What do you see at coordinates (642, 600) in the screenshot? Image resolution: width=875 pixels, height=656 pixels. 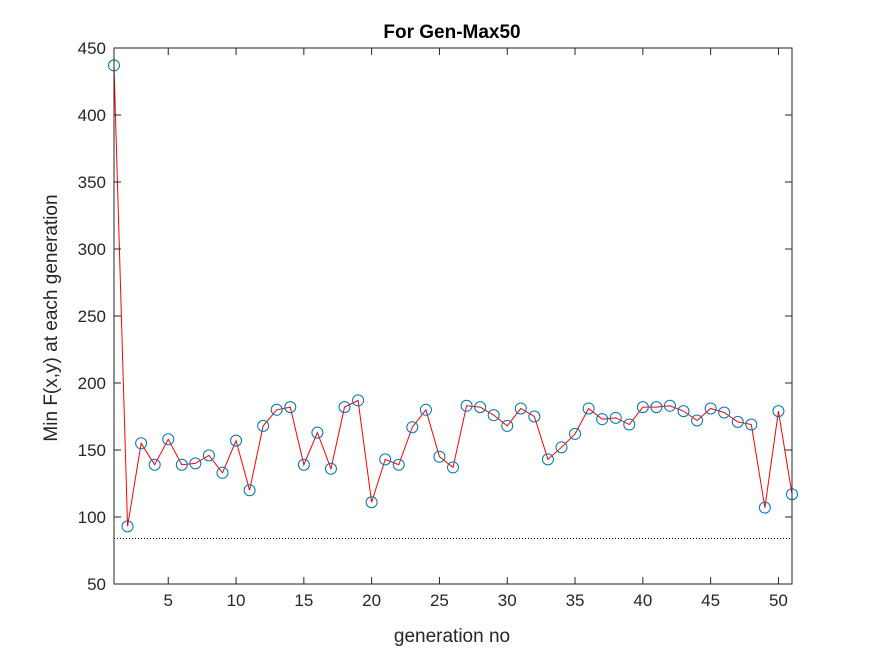 I see `x-tick-label-40: 40` at bounding box center [642, 600].